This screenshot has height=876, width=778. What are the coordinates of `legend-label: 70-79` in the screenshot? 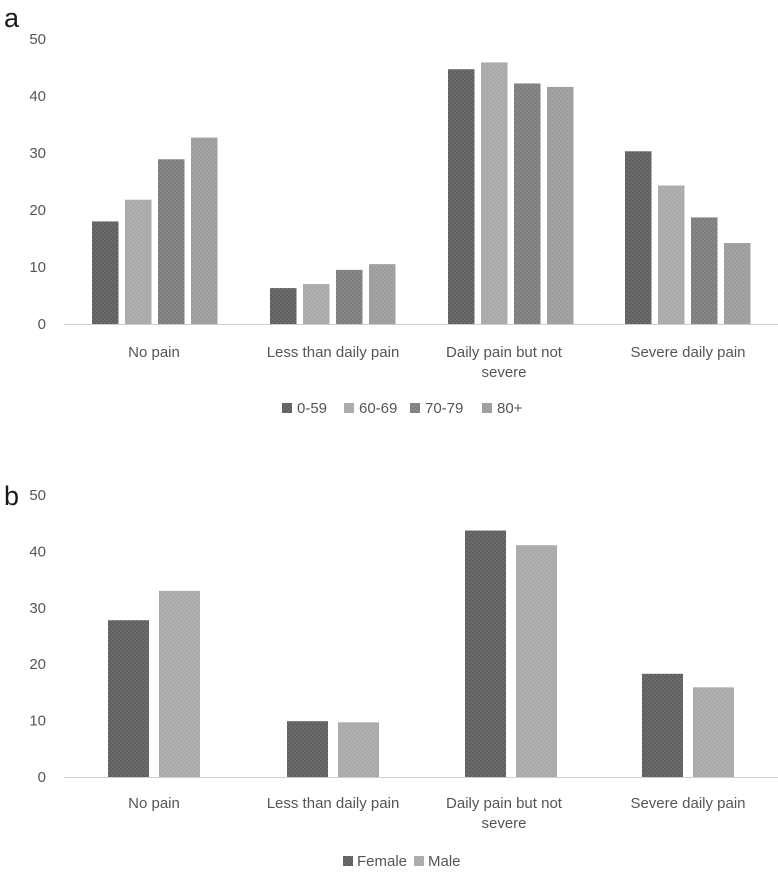 It's located at (444, 408).